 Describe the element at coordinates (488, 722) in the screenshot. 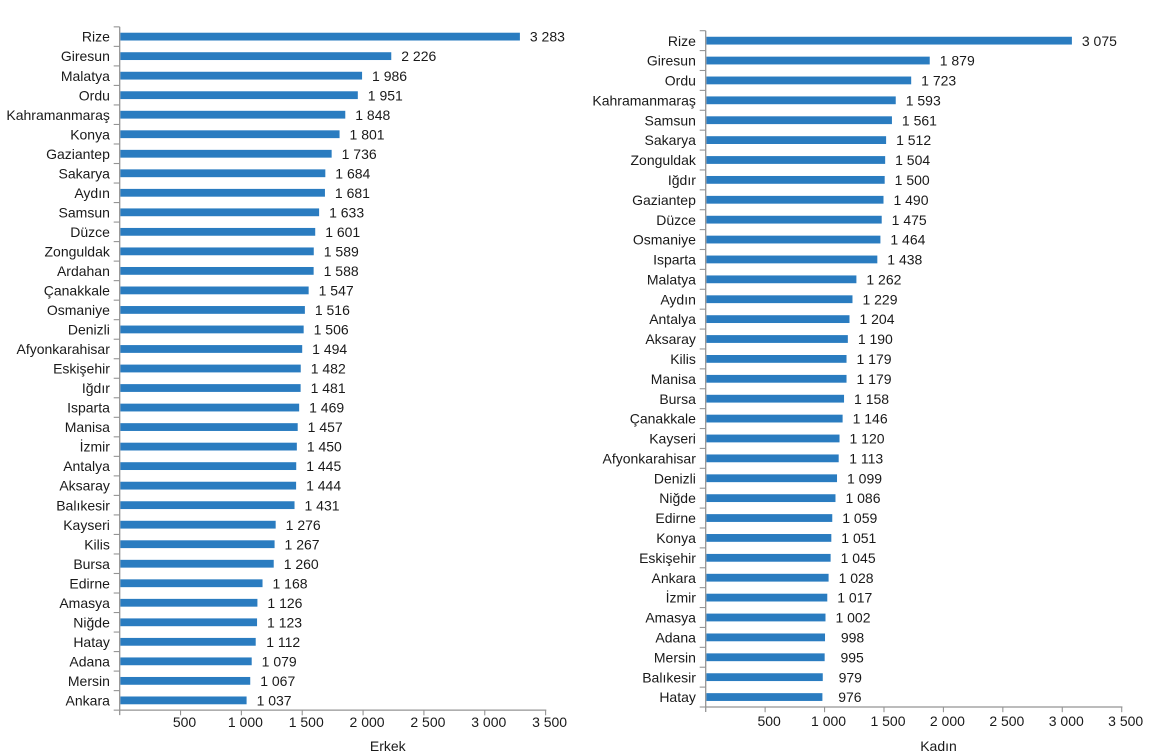

I see `svg-text: 3 000` at that location.